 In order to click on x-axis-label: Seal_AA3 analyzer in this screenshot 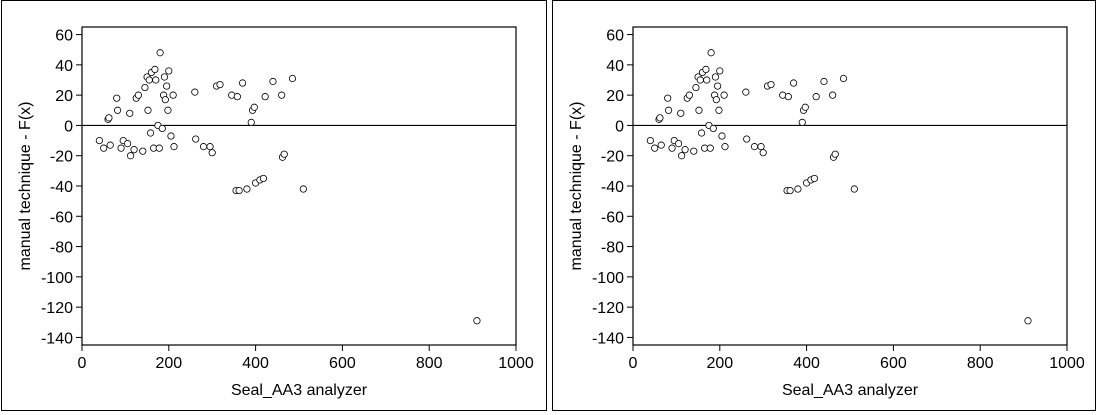, I will do `click(850, 390)`.